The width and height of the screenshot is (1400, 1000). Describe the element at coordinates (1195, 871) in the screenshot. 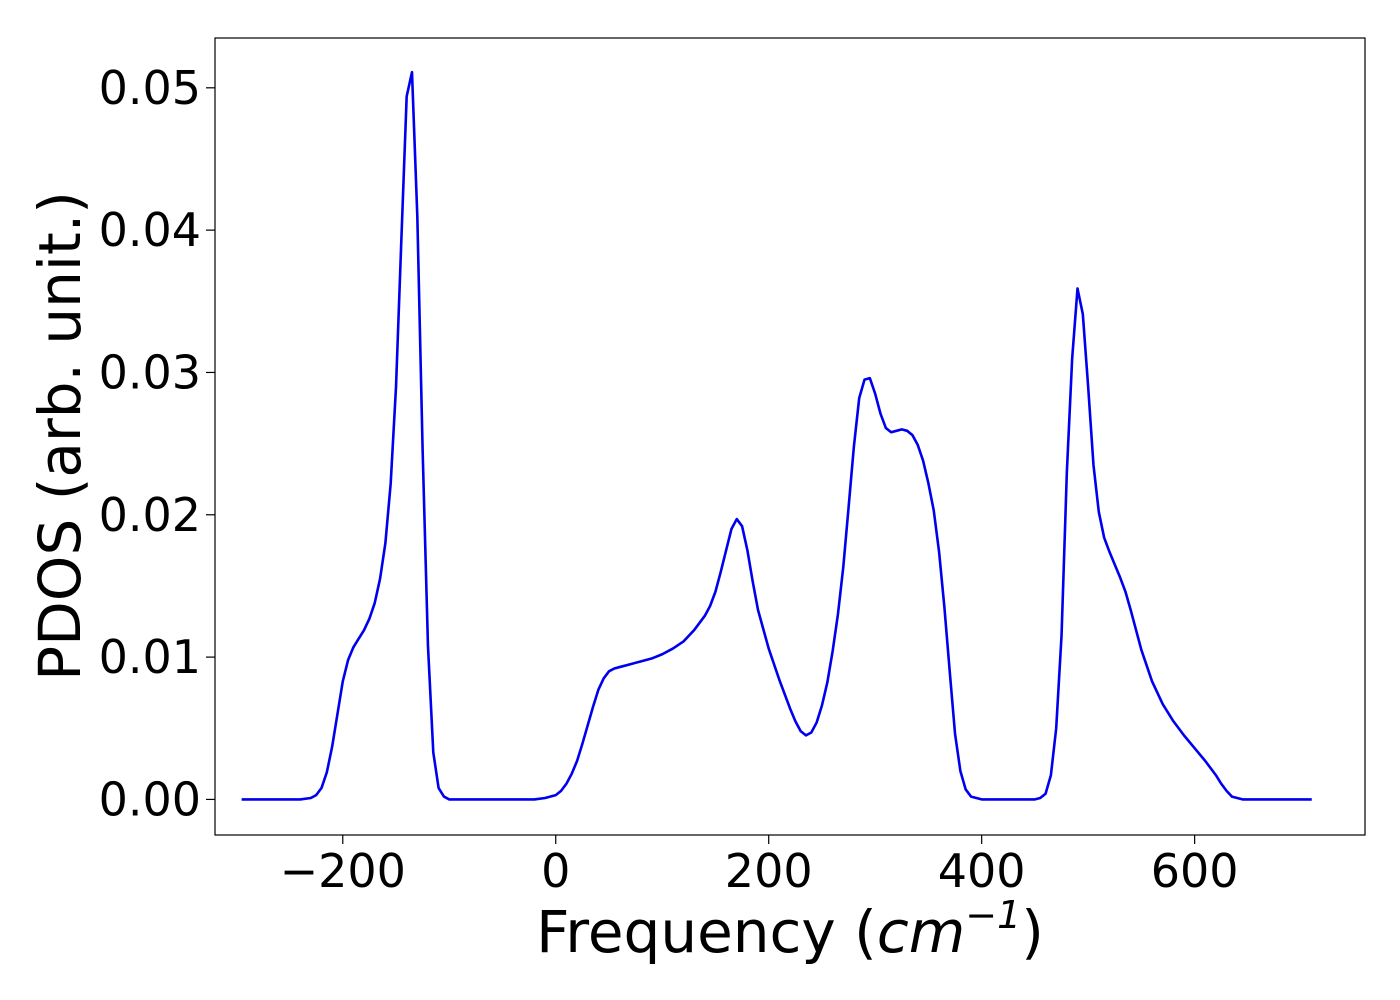

I see `x-tick-label: 600` at that location.